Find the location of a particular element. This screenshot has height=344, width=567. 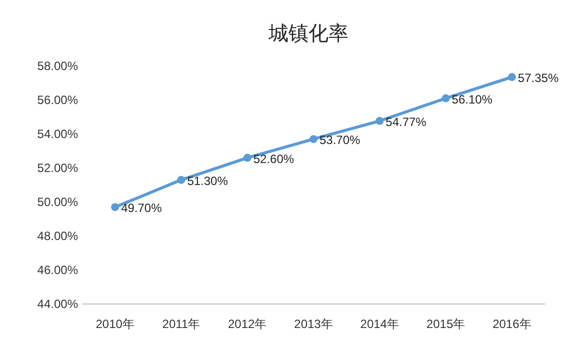

data-label: 49.70% is located at coordinates (141, 208).